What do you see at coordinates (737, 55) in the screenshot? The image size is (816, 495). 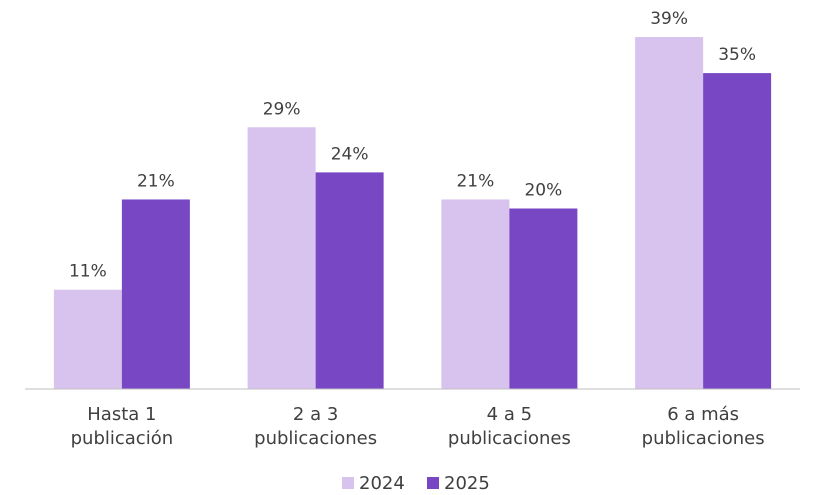 I see `data-label: 35%` at bounding box center [737, 55].